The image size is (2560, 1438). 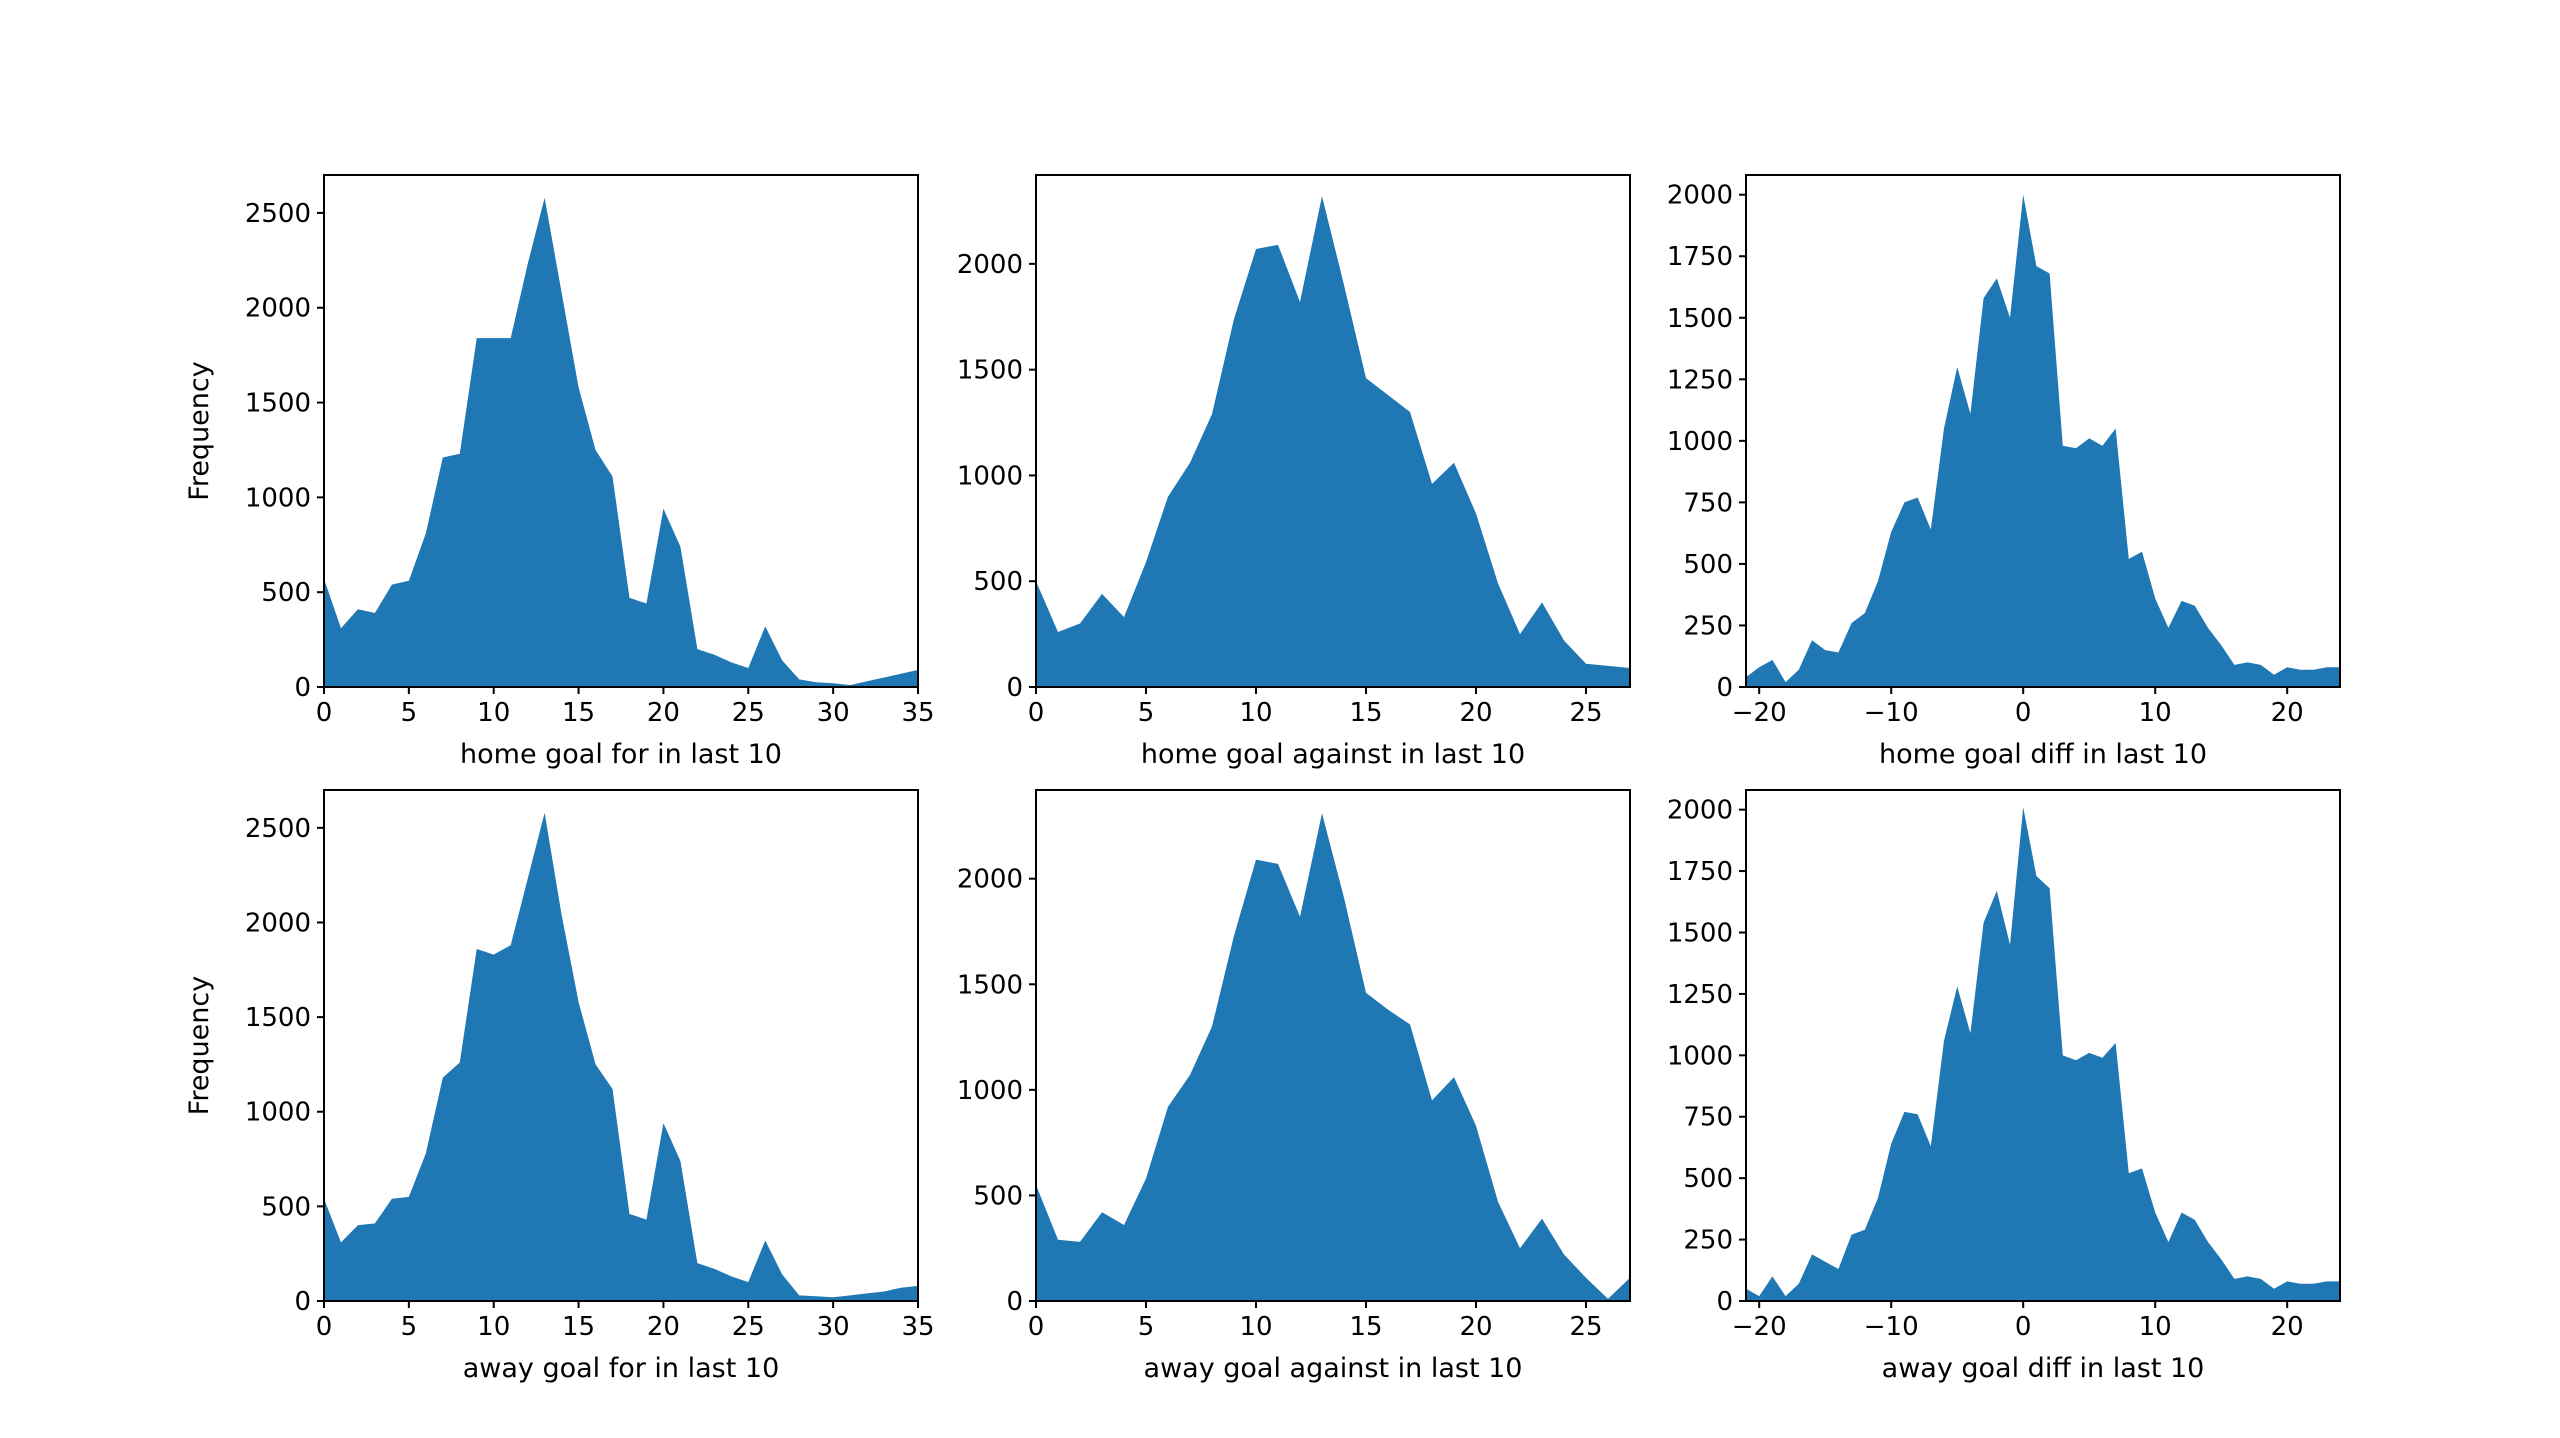 I want to click on chart-2-ytick-label: 2000, so click(x=990, y=265).